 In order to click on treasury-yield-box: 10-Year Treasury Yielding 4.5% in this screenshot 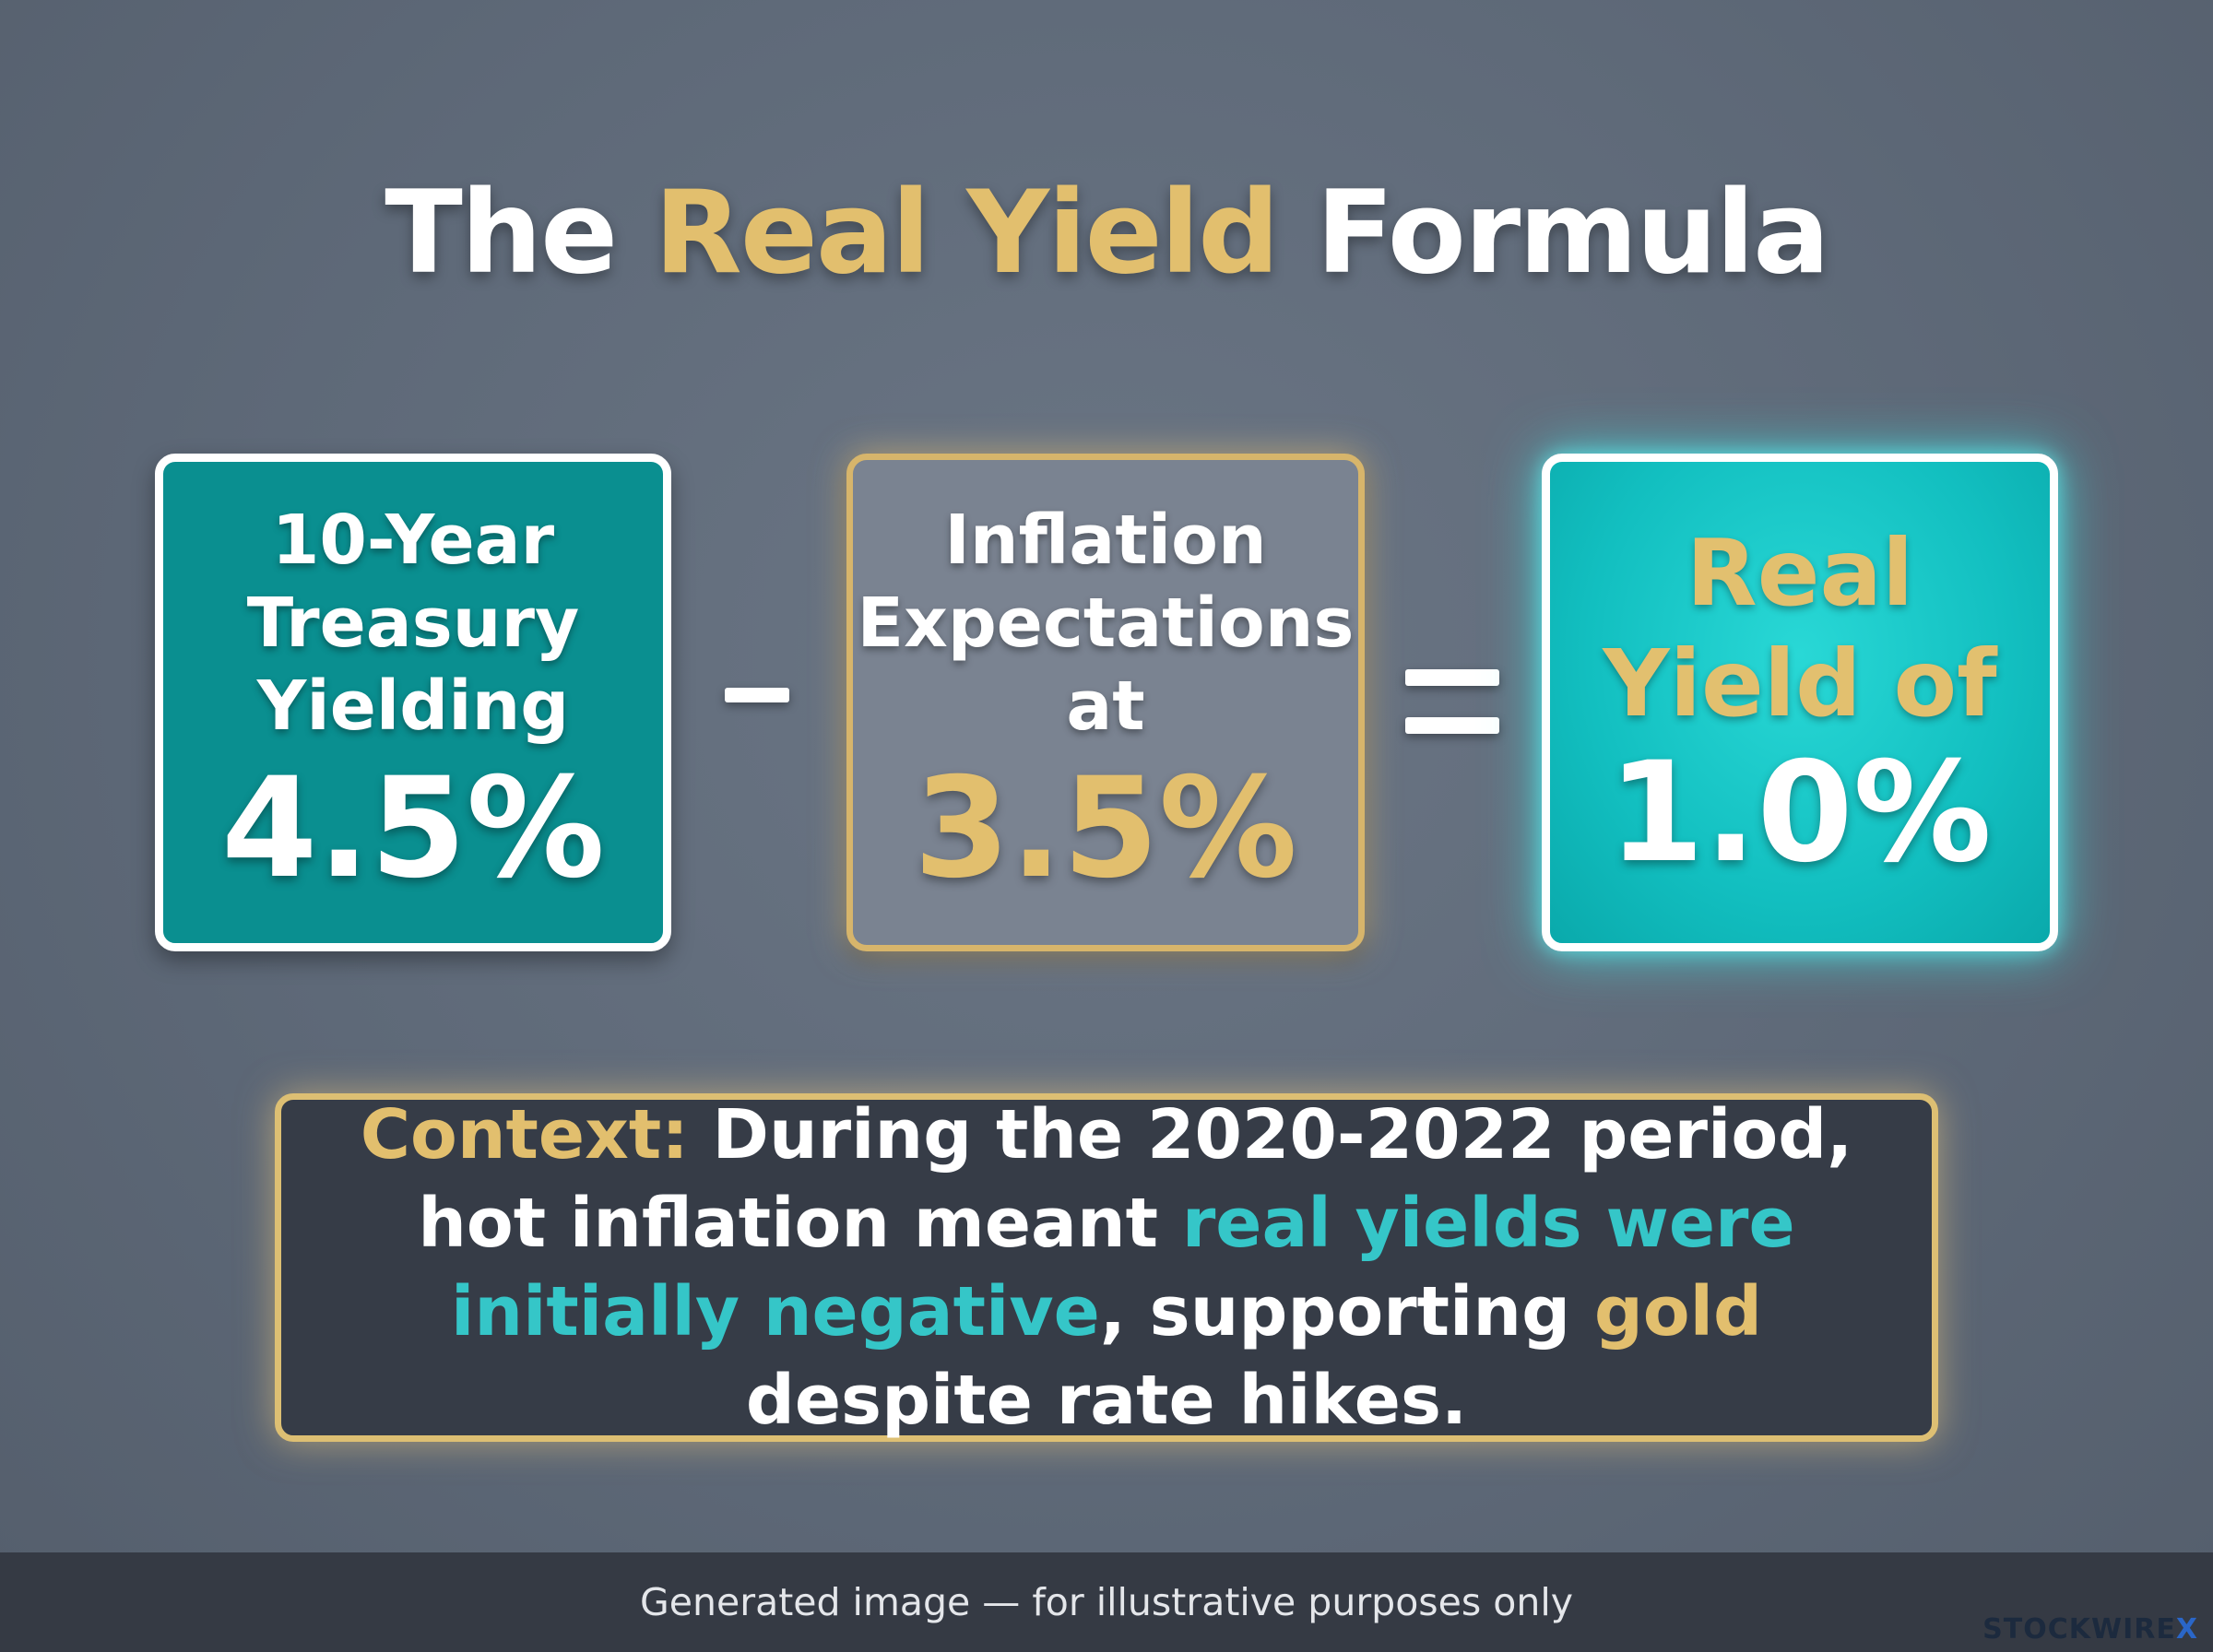, I will do `click(413, 702)`.